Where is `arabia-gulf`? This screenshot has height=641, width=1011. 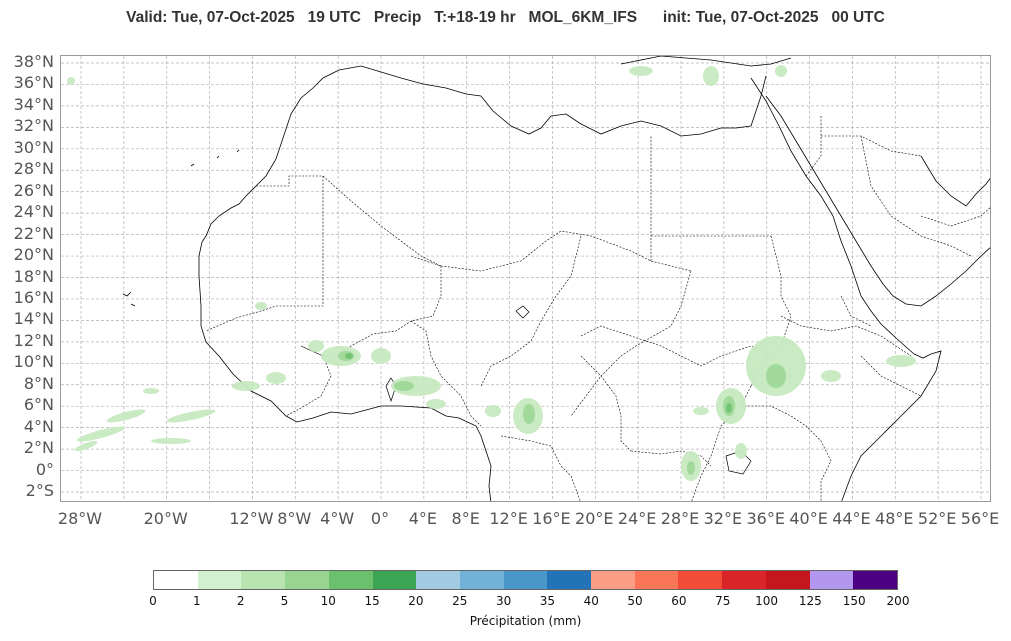
arabia-gulf is located at coordinates (955, 181).